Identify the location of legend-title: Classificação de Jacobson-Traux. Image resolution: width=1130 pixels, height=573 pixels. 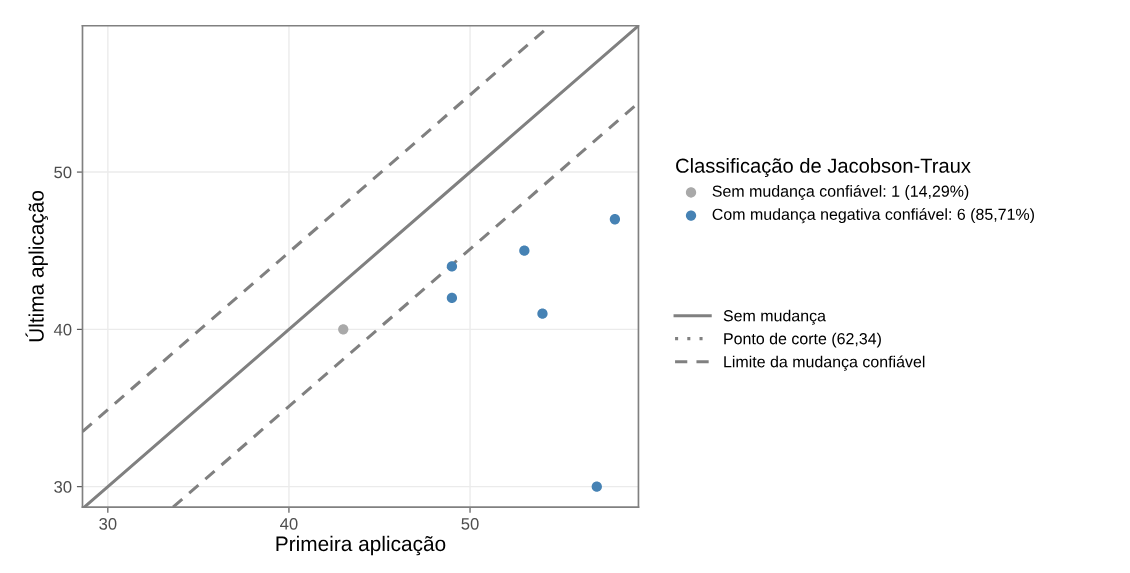
(823, 167).